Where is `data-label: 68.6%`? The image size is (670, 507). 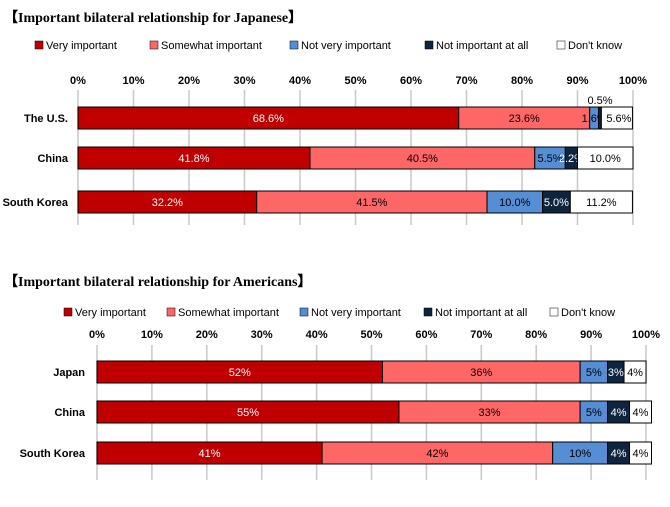
data-label: 68.6% is located at coordinates (268, 119).